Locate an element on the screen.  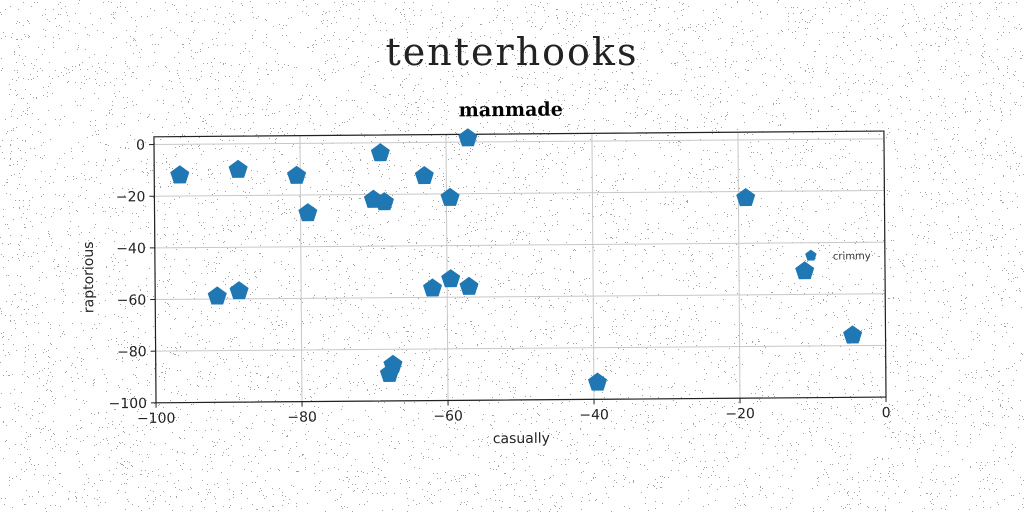
x-tick-label: −100 is located at coordinates (156, 419).